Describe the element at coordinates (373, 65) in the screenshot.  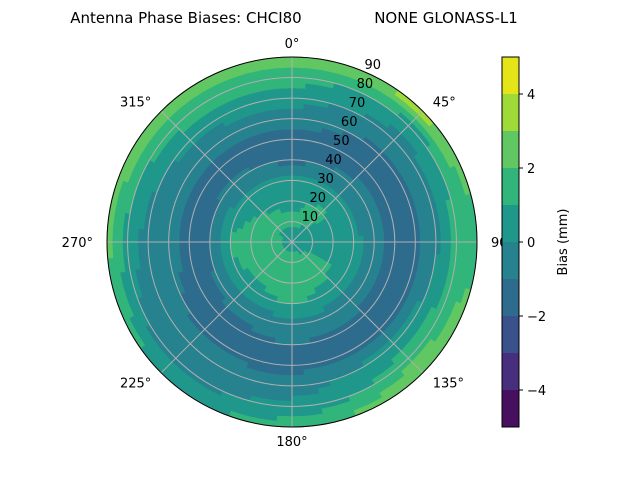
I see `r-tick-label: 90` at that location.